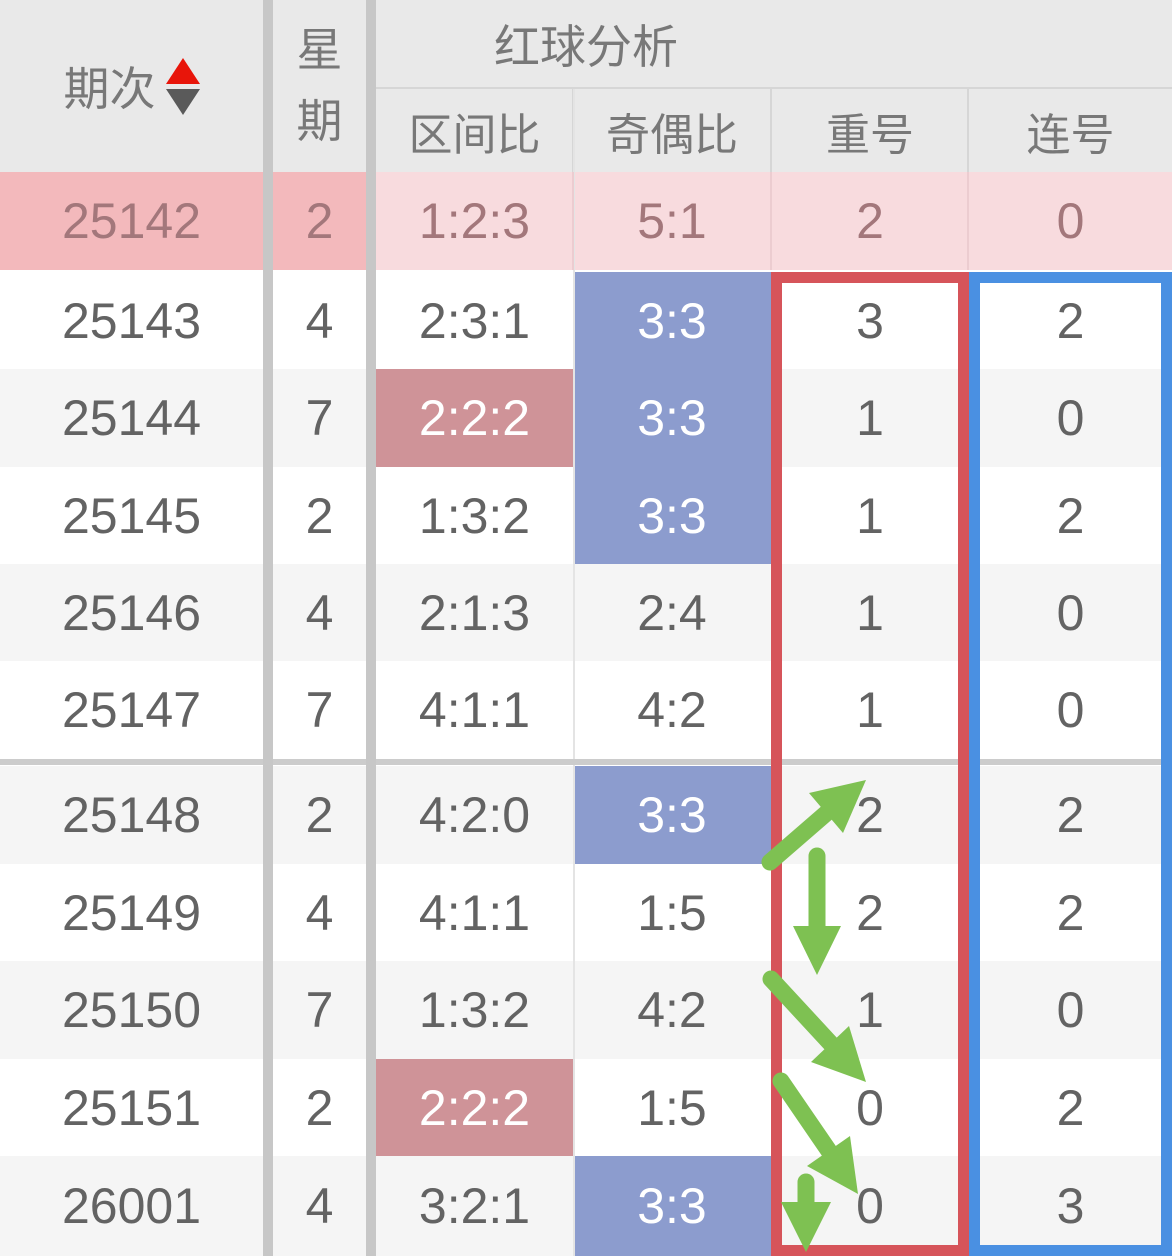 The height and width of the screenshot is (1256, 1172). What do you see at coordinates (474, 612) in the screenshot?
I see `interval-ratio-cell: 2:1:3` at bounding box center [474, 612].